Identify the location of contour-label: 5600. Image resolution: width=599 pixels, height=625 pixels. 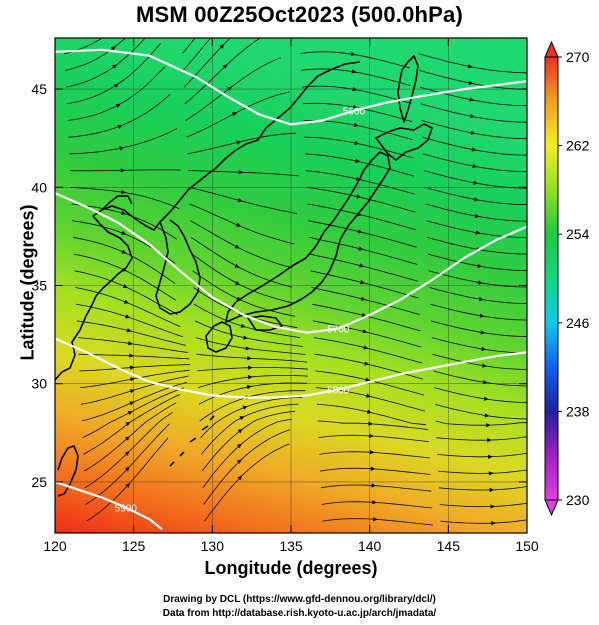
(354, 112).